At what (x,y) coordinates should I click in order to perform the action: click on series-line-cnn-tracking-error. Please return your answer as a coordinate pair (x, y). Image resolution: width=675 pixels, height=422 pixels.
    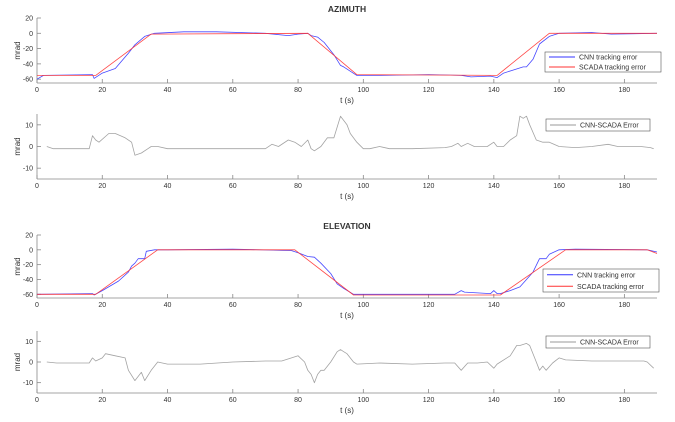
    Looking at the image, I should click on (347, 272).